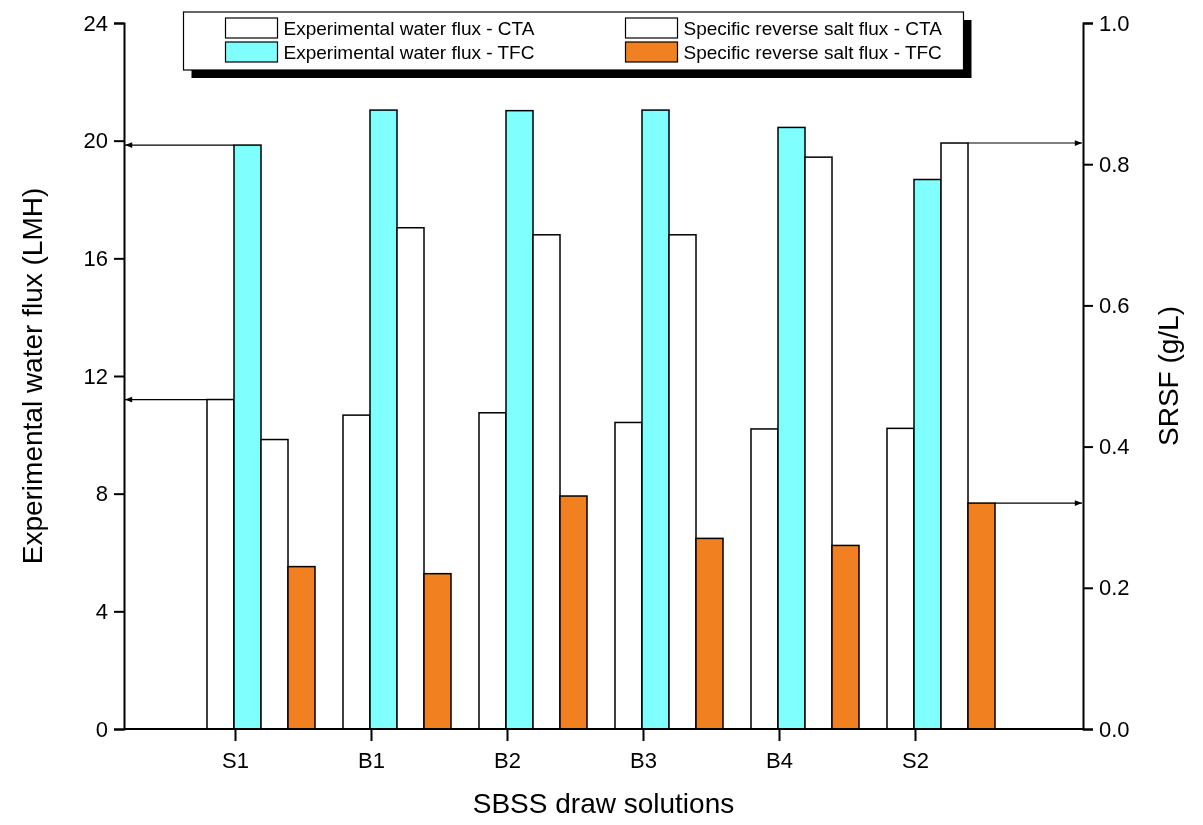 The width and height of the screenshot is (1203, 825). Describe the element at coordinates (101, 729) in the screenshot. I see `y-tick-label: 0` at that location.